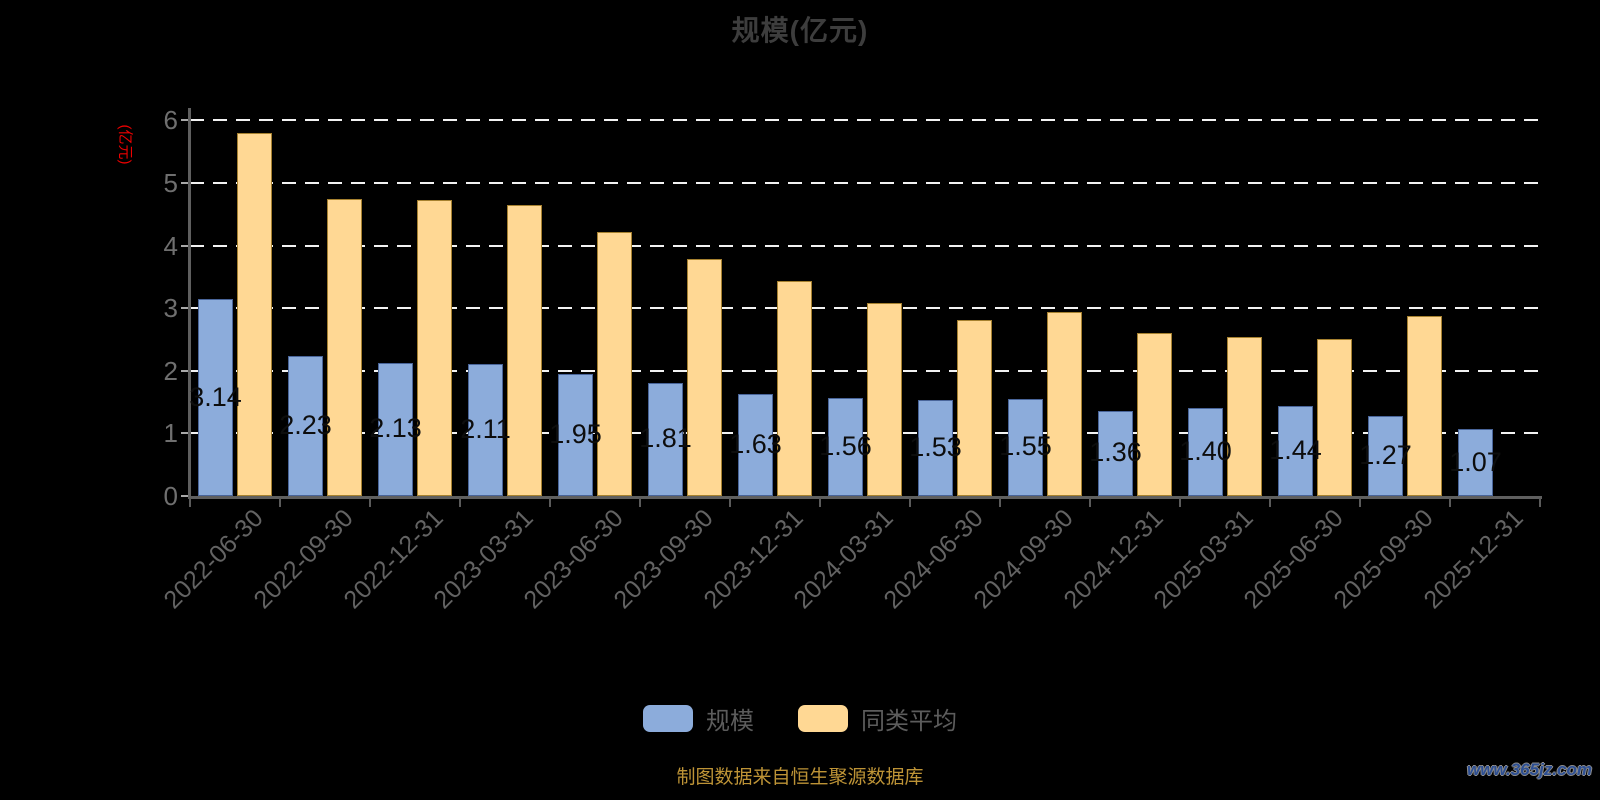 Image resolution: width=1600 pixels, height=800 pixels. Describe the element at coordinates (800, 30) in the screenshot. I see `chart-title: 规模(亿元)` at that location.